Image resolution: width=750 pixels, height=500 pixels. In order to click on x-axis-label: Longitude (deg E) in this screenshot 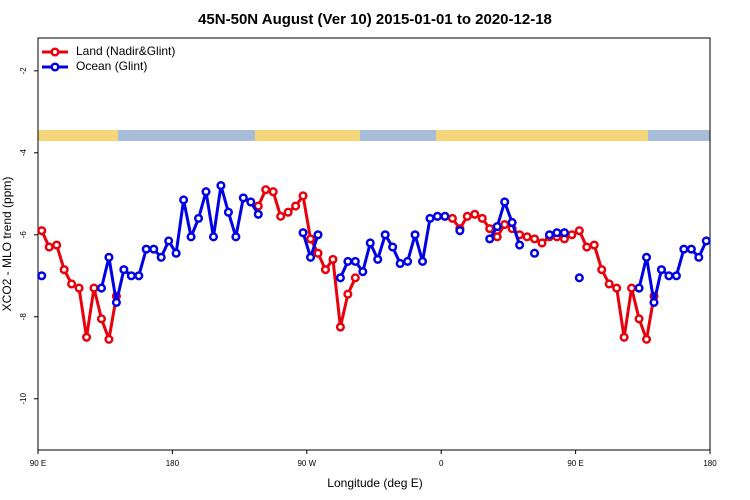, I will do `click(374, 483)`.